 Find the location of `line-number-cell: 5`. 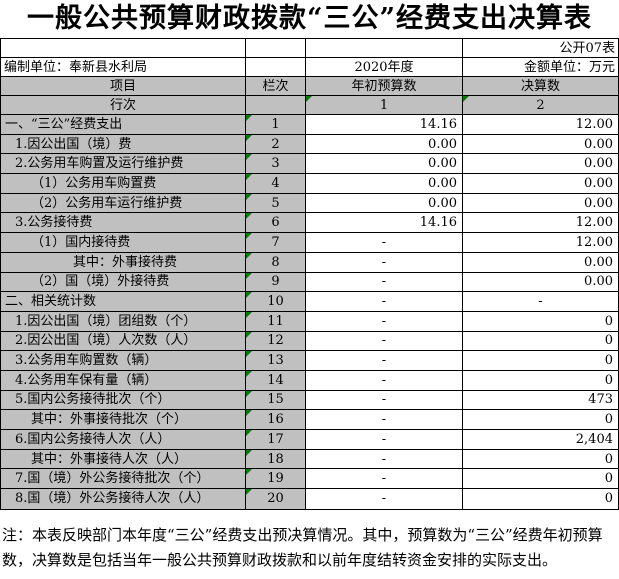

line-number-cell: 5 is located at coordinates (276, 203).